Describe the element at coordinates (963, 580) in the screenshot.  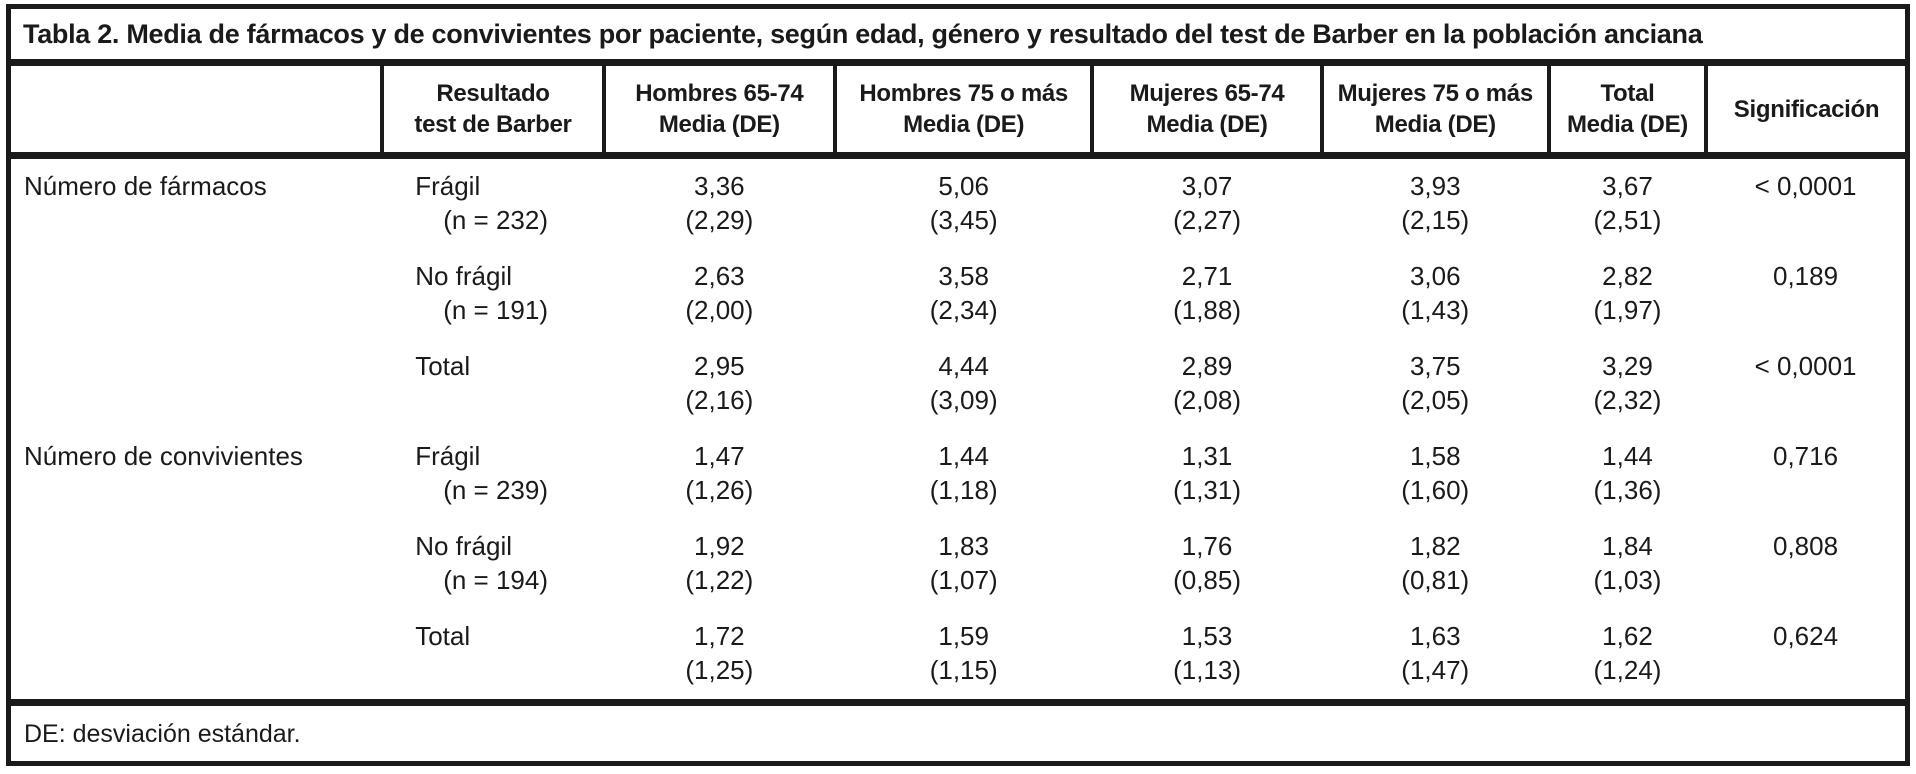
I see `sd-value: (1,07)` at that location.